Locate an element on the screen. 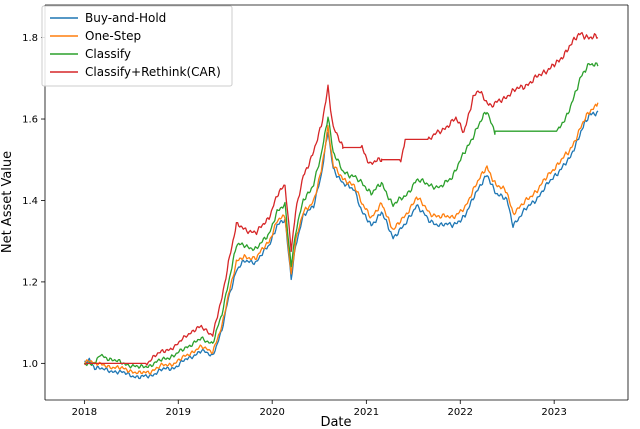 This screenshot has height=429, width=640. y-tick-label: 1.4 is located at coordinates (30, 201).